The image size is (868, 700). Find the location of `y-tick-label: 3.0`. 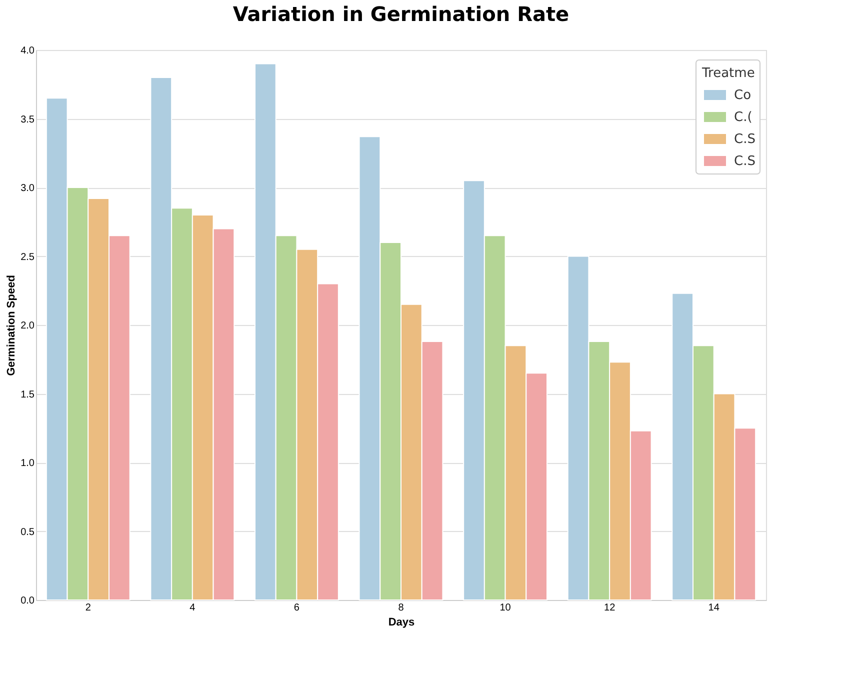

y-tick-label: 3.0 is located at coordinates (27, 188).